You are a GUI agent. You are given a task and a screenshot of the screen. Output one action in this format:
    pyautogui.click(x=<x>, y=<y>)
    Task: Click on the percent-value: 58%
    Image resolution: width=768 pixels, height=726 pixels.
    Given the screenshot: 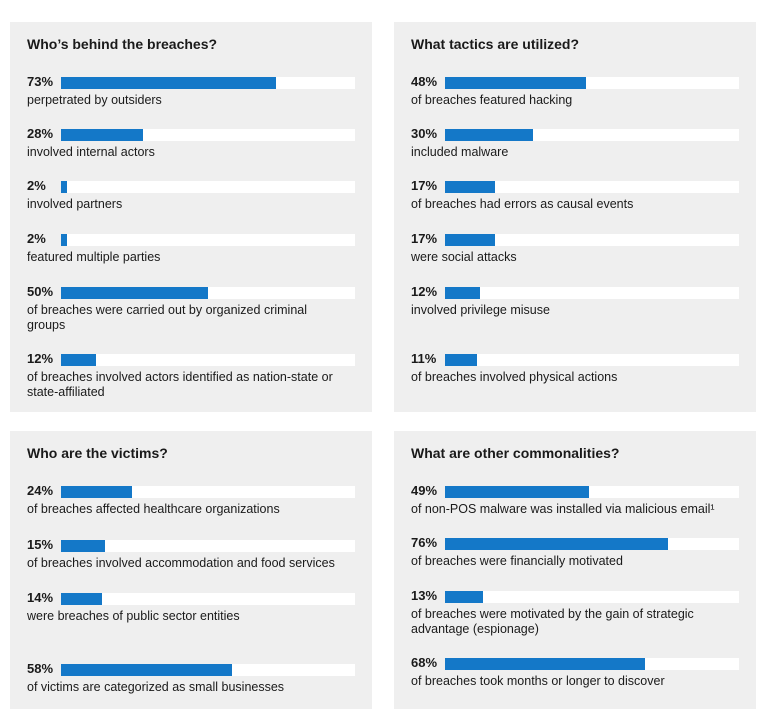 What is the action you would take?
    pyautogui.click(x=40, y=668)
    